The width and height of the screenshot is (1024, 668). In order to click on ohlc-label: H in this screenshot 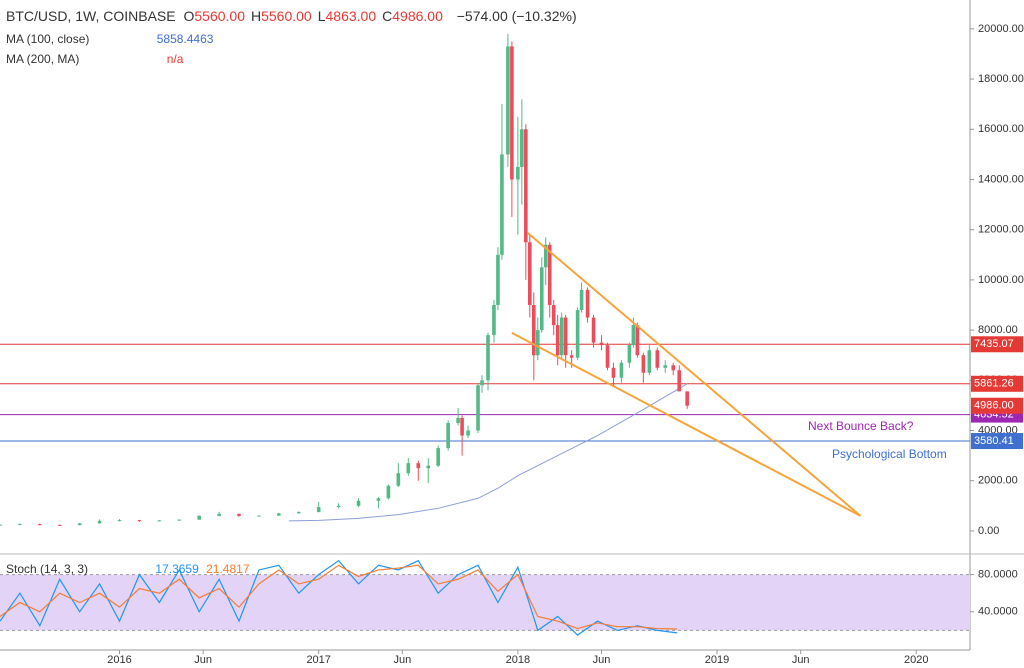, I will do `click(256, 16)`.